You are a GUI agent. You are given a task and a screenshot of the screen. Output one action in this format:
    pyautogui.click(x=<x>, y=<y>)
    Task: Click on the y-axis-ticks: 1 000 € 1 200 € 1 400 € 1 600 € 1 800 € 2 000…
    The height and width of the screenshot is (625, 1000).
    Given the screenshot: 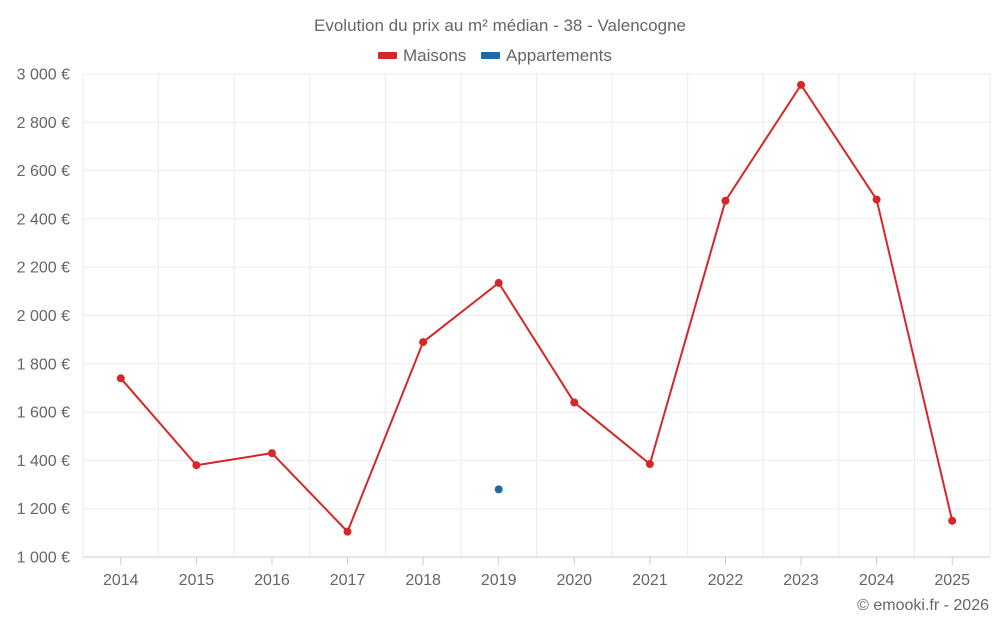 What is the action you would take?
    pyautogui.click(x=43, y=317)
    